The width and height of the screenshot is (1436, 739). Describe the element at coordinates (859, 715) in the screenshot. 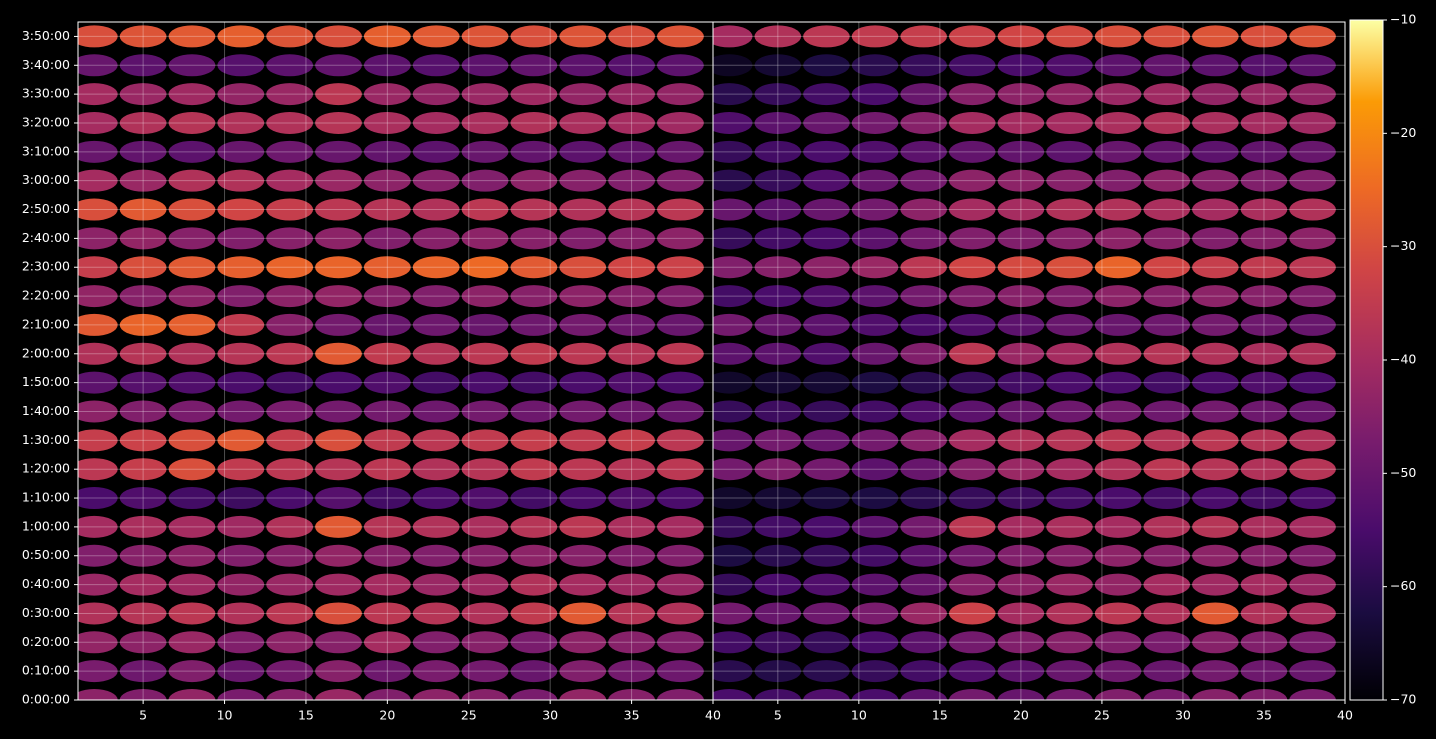

I see `x-tick-label: 10` at that location.